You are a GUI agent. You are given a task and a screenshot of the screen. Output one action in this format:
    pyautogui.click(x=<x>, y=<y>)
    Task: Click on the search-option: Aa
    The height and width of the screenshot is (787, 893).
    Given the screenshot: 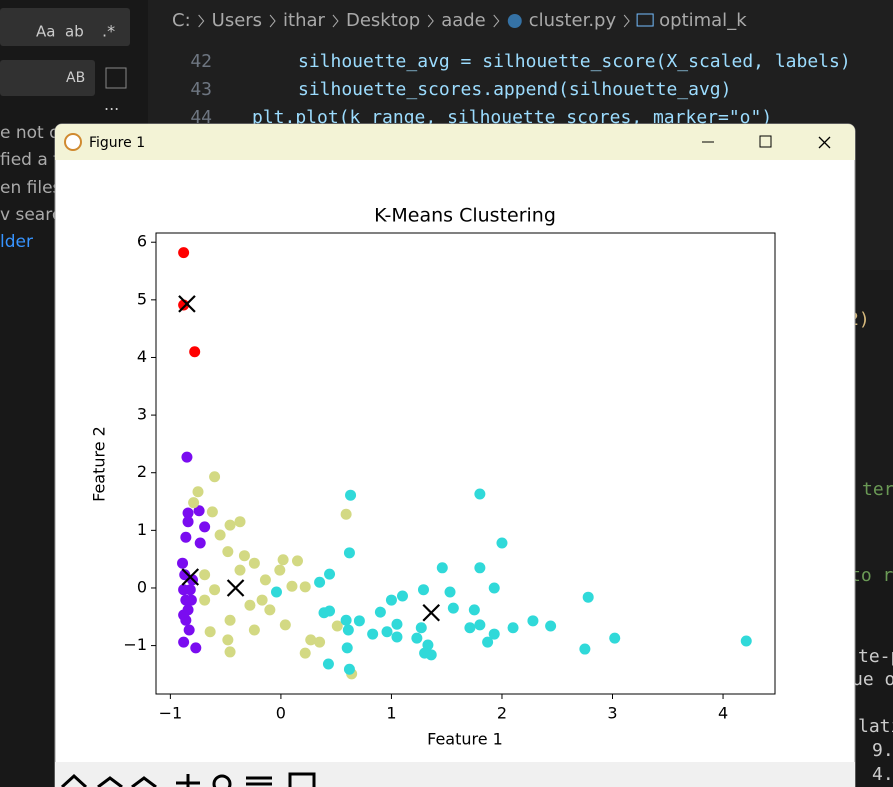 What is the action you would take?
    pyautogui.click(x=45, y=32)
    